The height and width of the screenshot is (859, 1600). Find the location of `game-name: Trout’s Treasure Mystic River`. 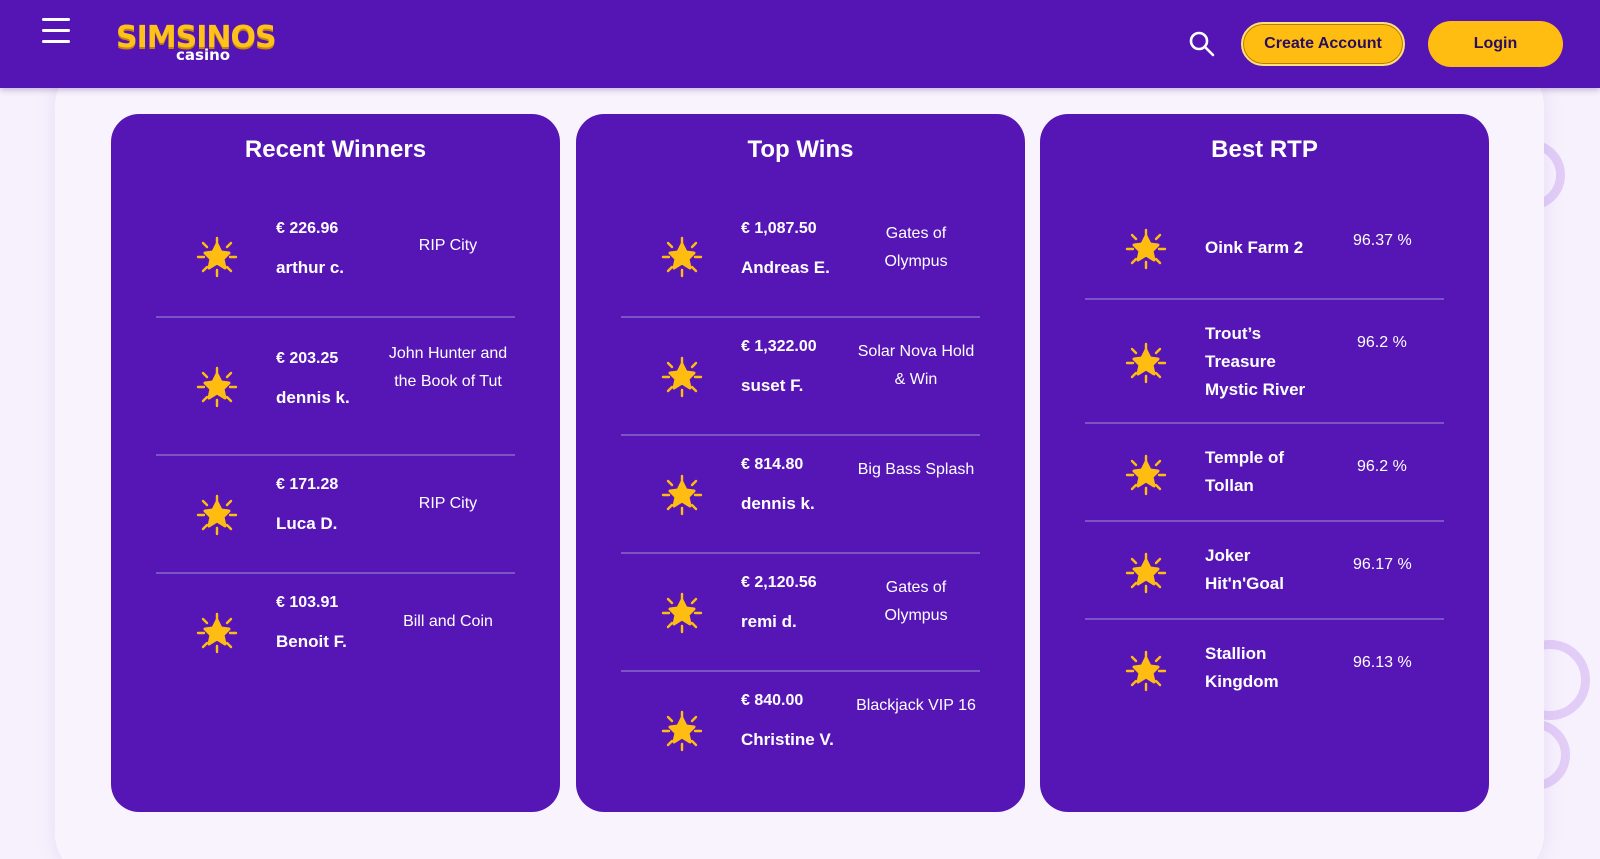

game-name: Trout’s Treasure Mystic River is located at coordinates (1255, 361).